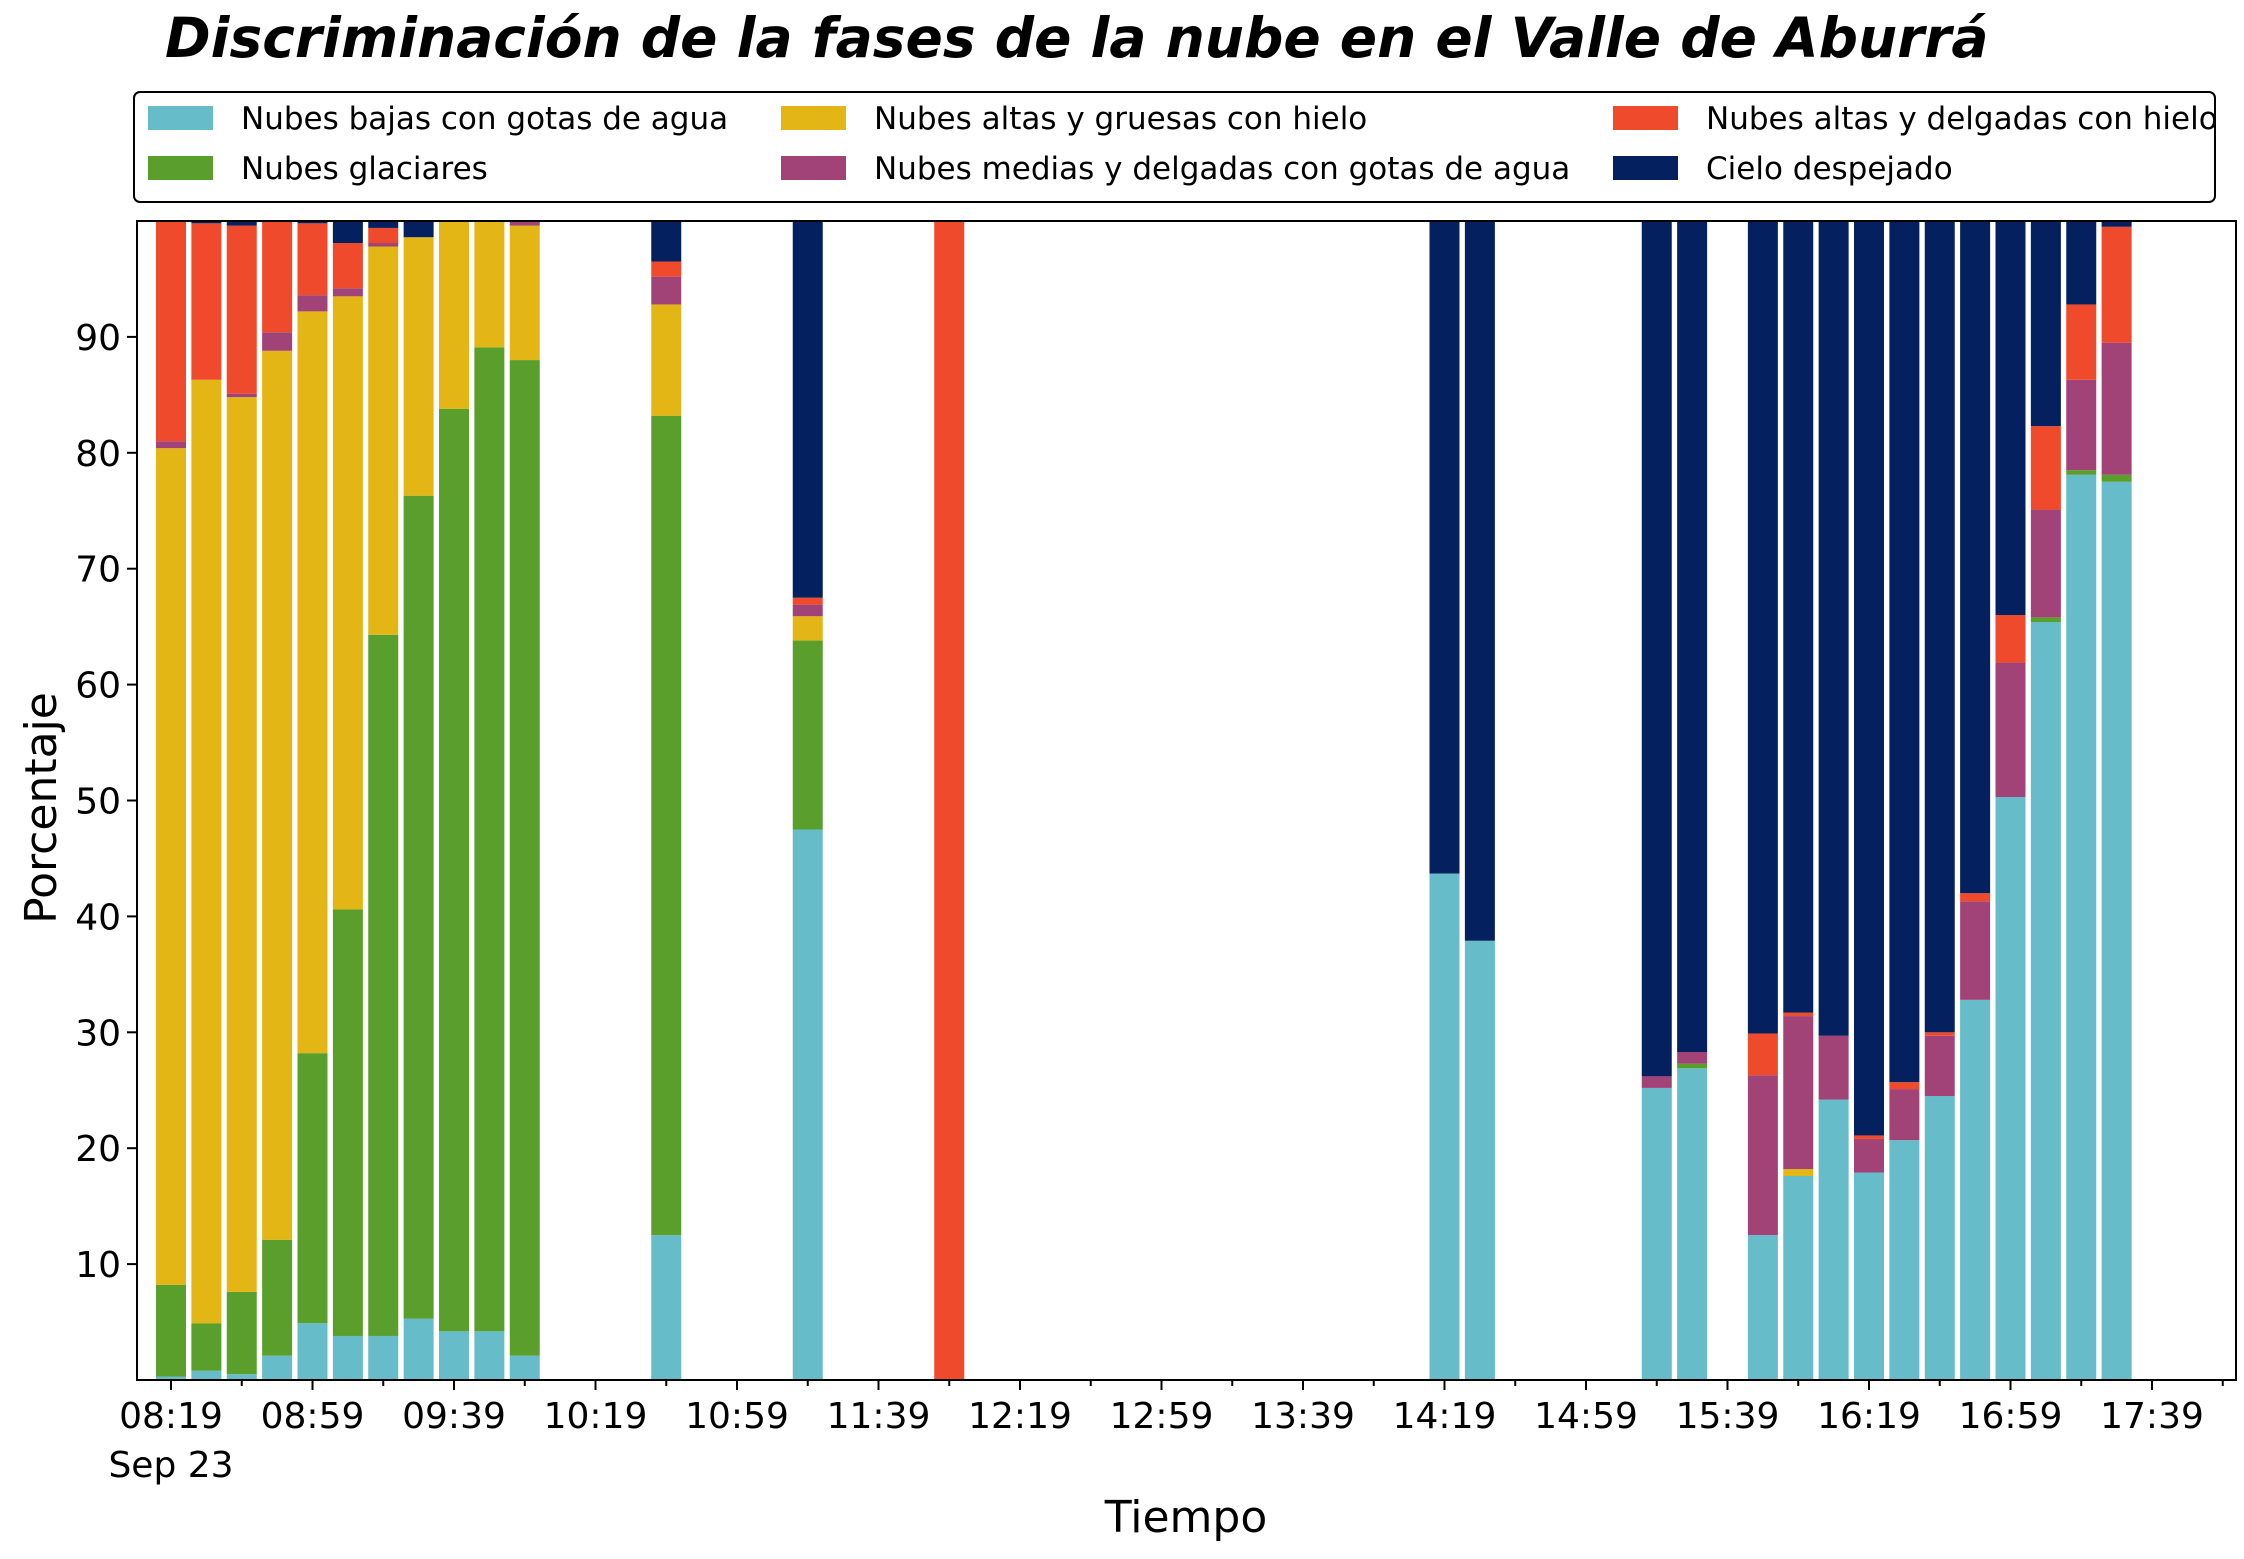  I want to click on bar-segment-0919-s5, so click(383, 224).